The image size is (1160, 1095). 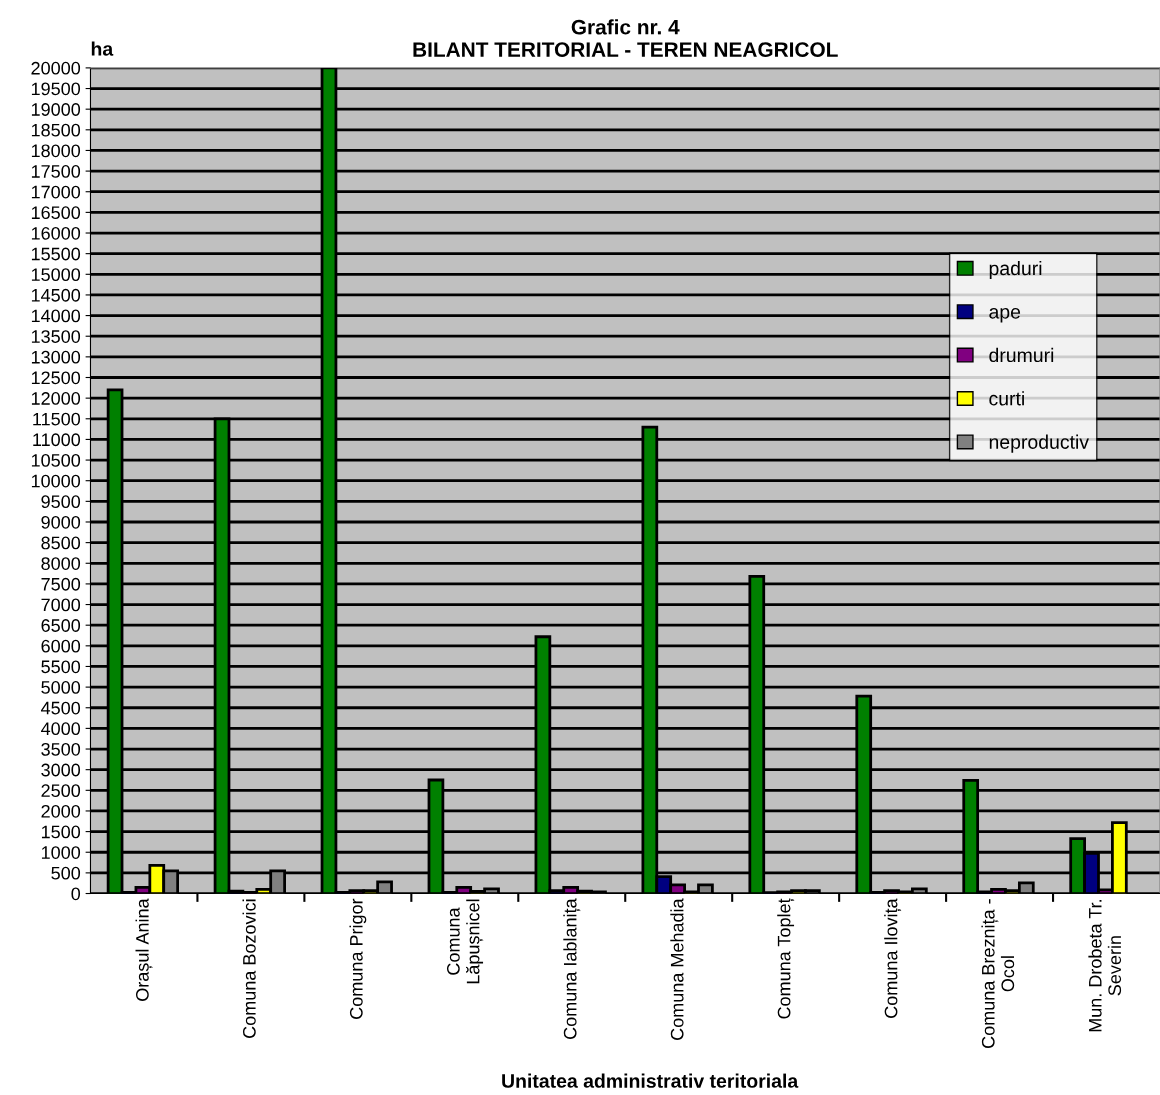 I want to click on y-tick-label: 3000, so click(x=61, y=770).